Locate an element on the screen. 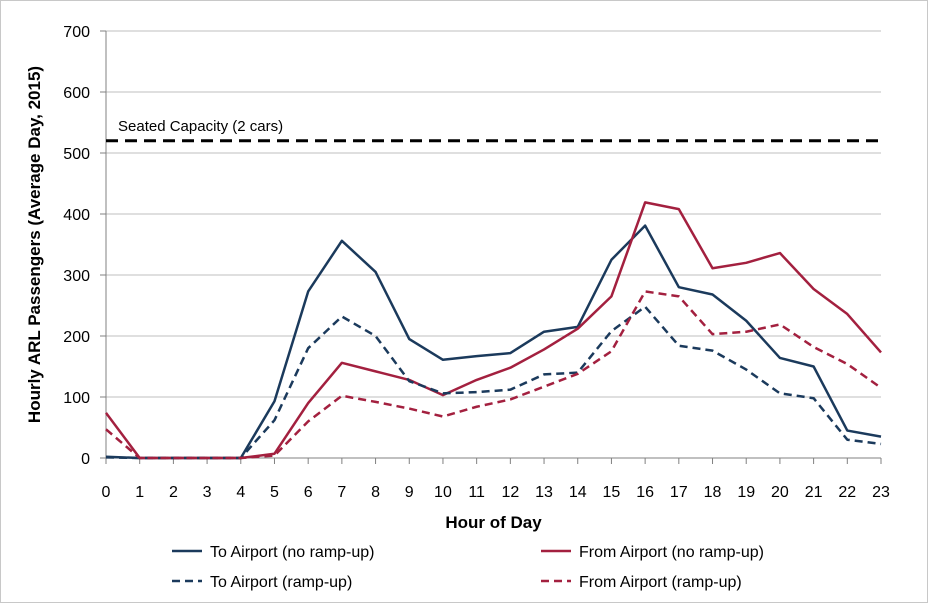  x-tick-label-4: 4 is located at coordinates (240, 492).